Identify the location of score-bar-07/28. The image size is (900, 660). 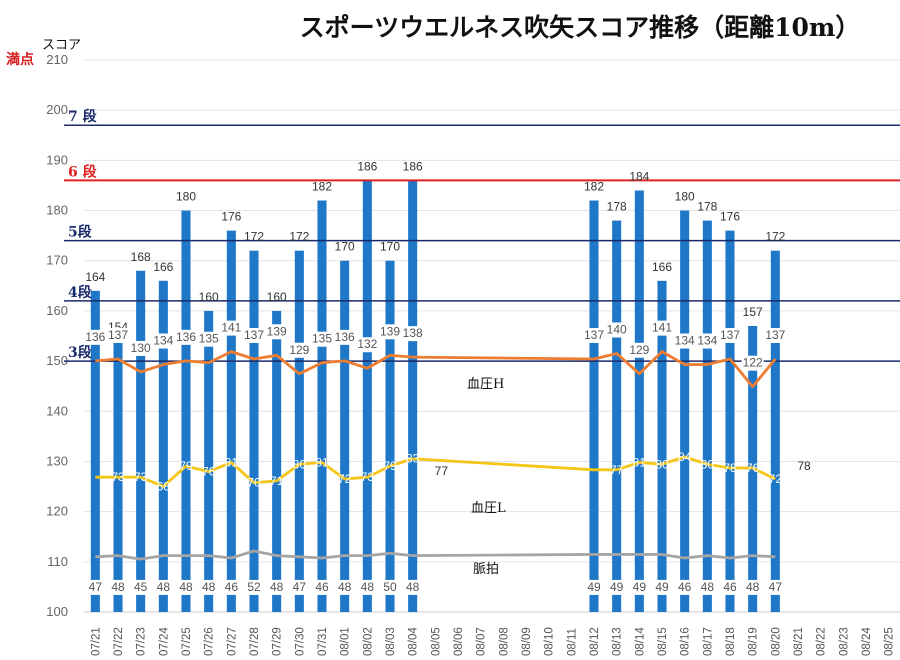
(254, 431).